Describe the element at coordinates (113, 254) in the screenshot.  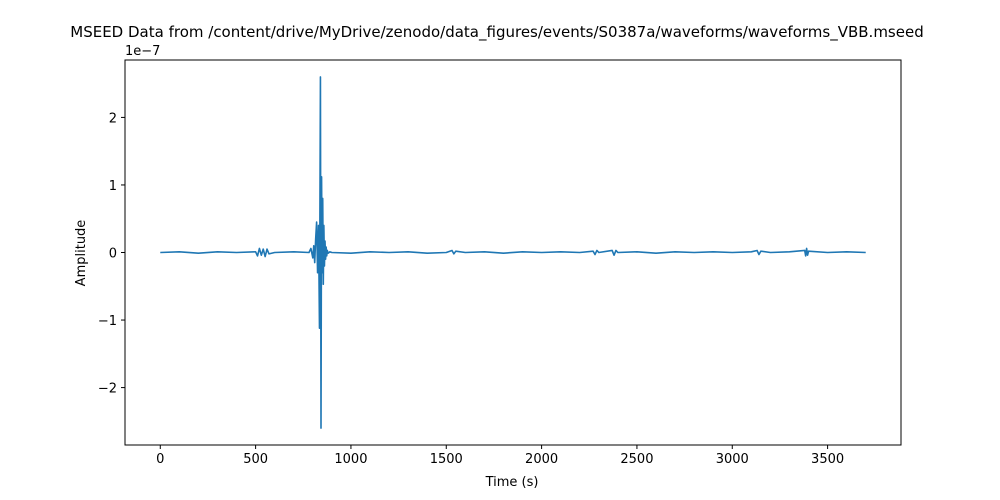
I see `y-tick-label-0: 0` at that location.